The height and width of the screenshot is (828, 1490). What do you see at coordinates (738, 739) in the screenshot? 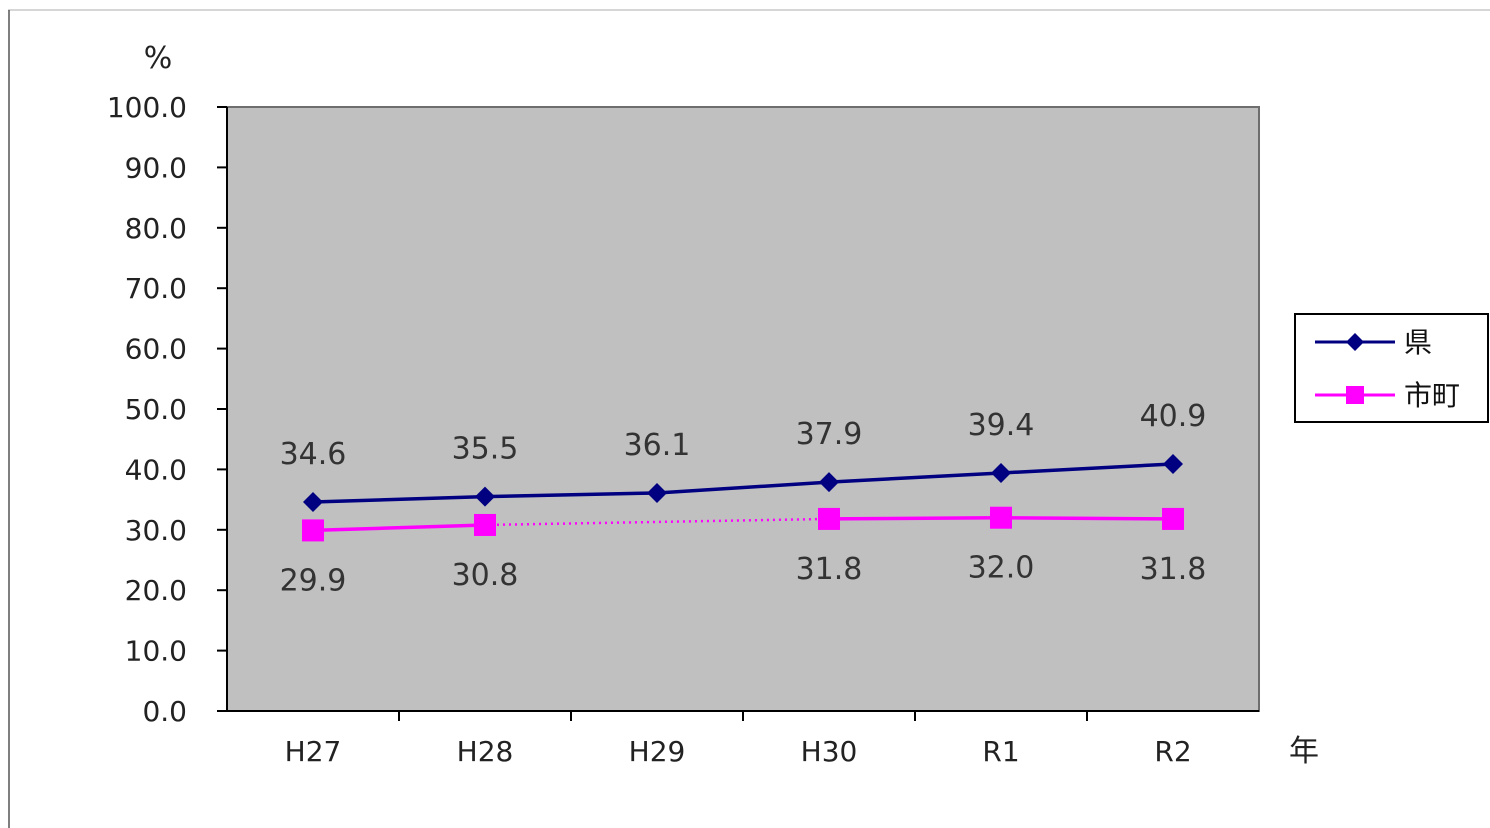
I see `x-ticks: H27 H28 H29 H30 R1 R2` at bounding box center [738, 739].